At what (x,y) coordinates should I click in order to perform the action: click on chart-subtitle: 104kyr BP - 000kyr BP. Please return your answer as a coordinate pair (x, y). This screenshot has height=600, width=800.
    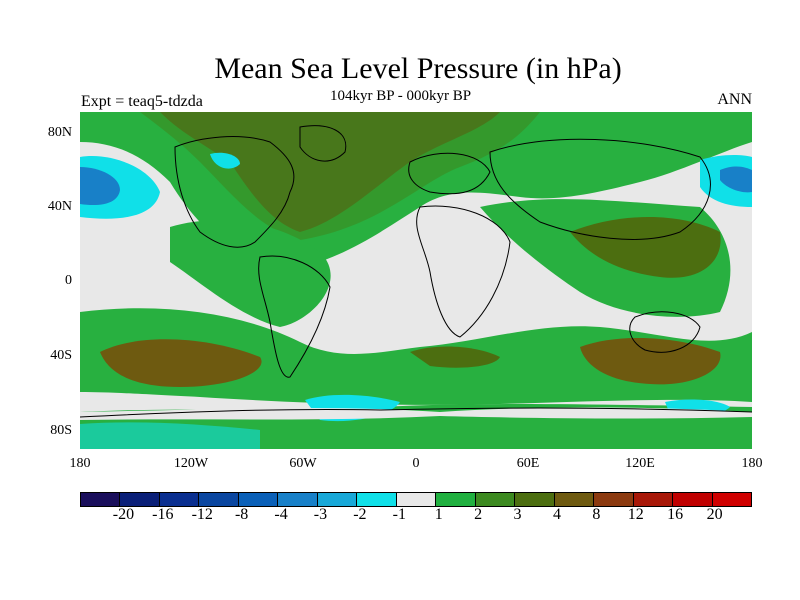
    Looking at the image, I should click on (401, 96).